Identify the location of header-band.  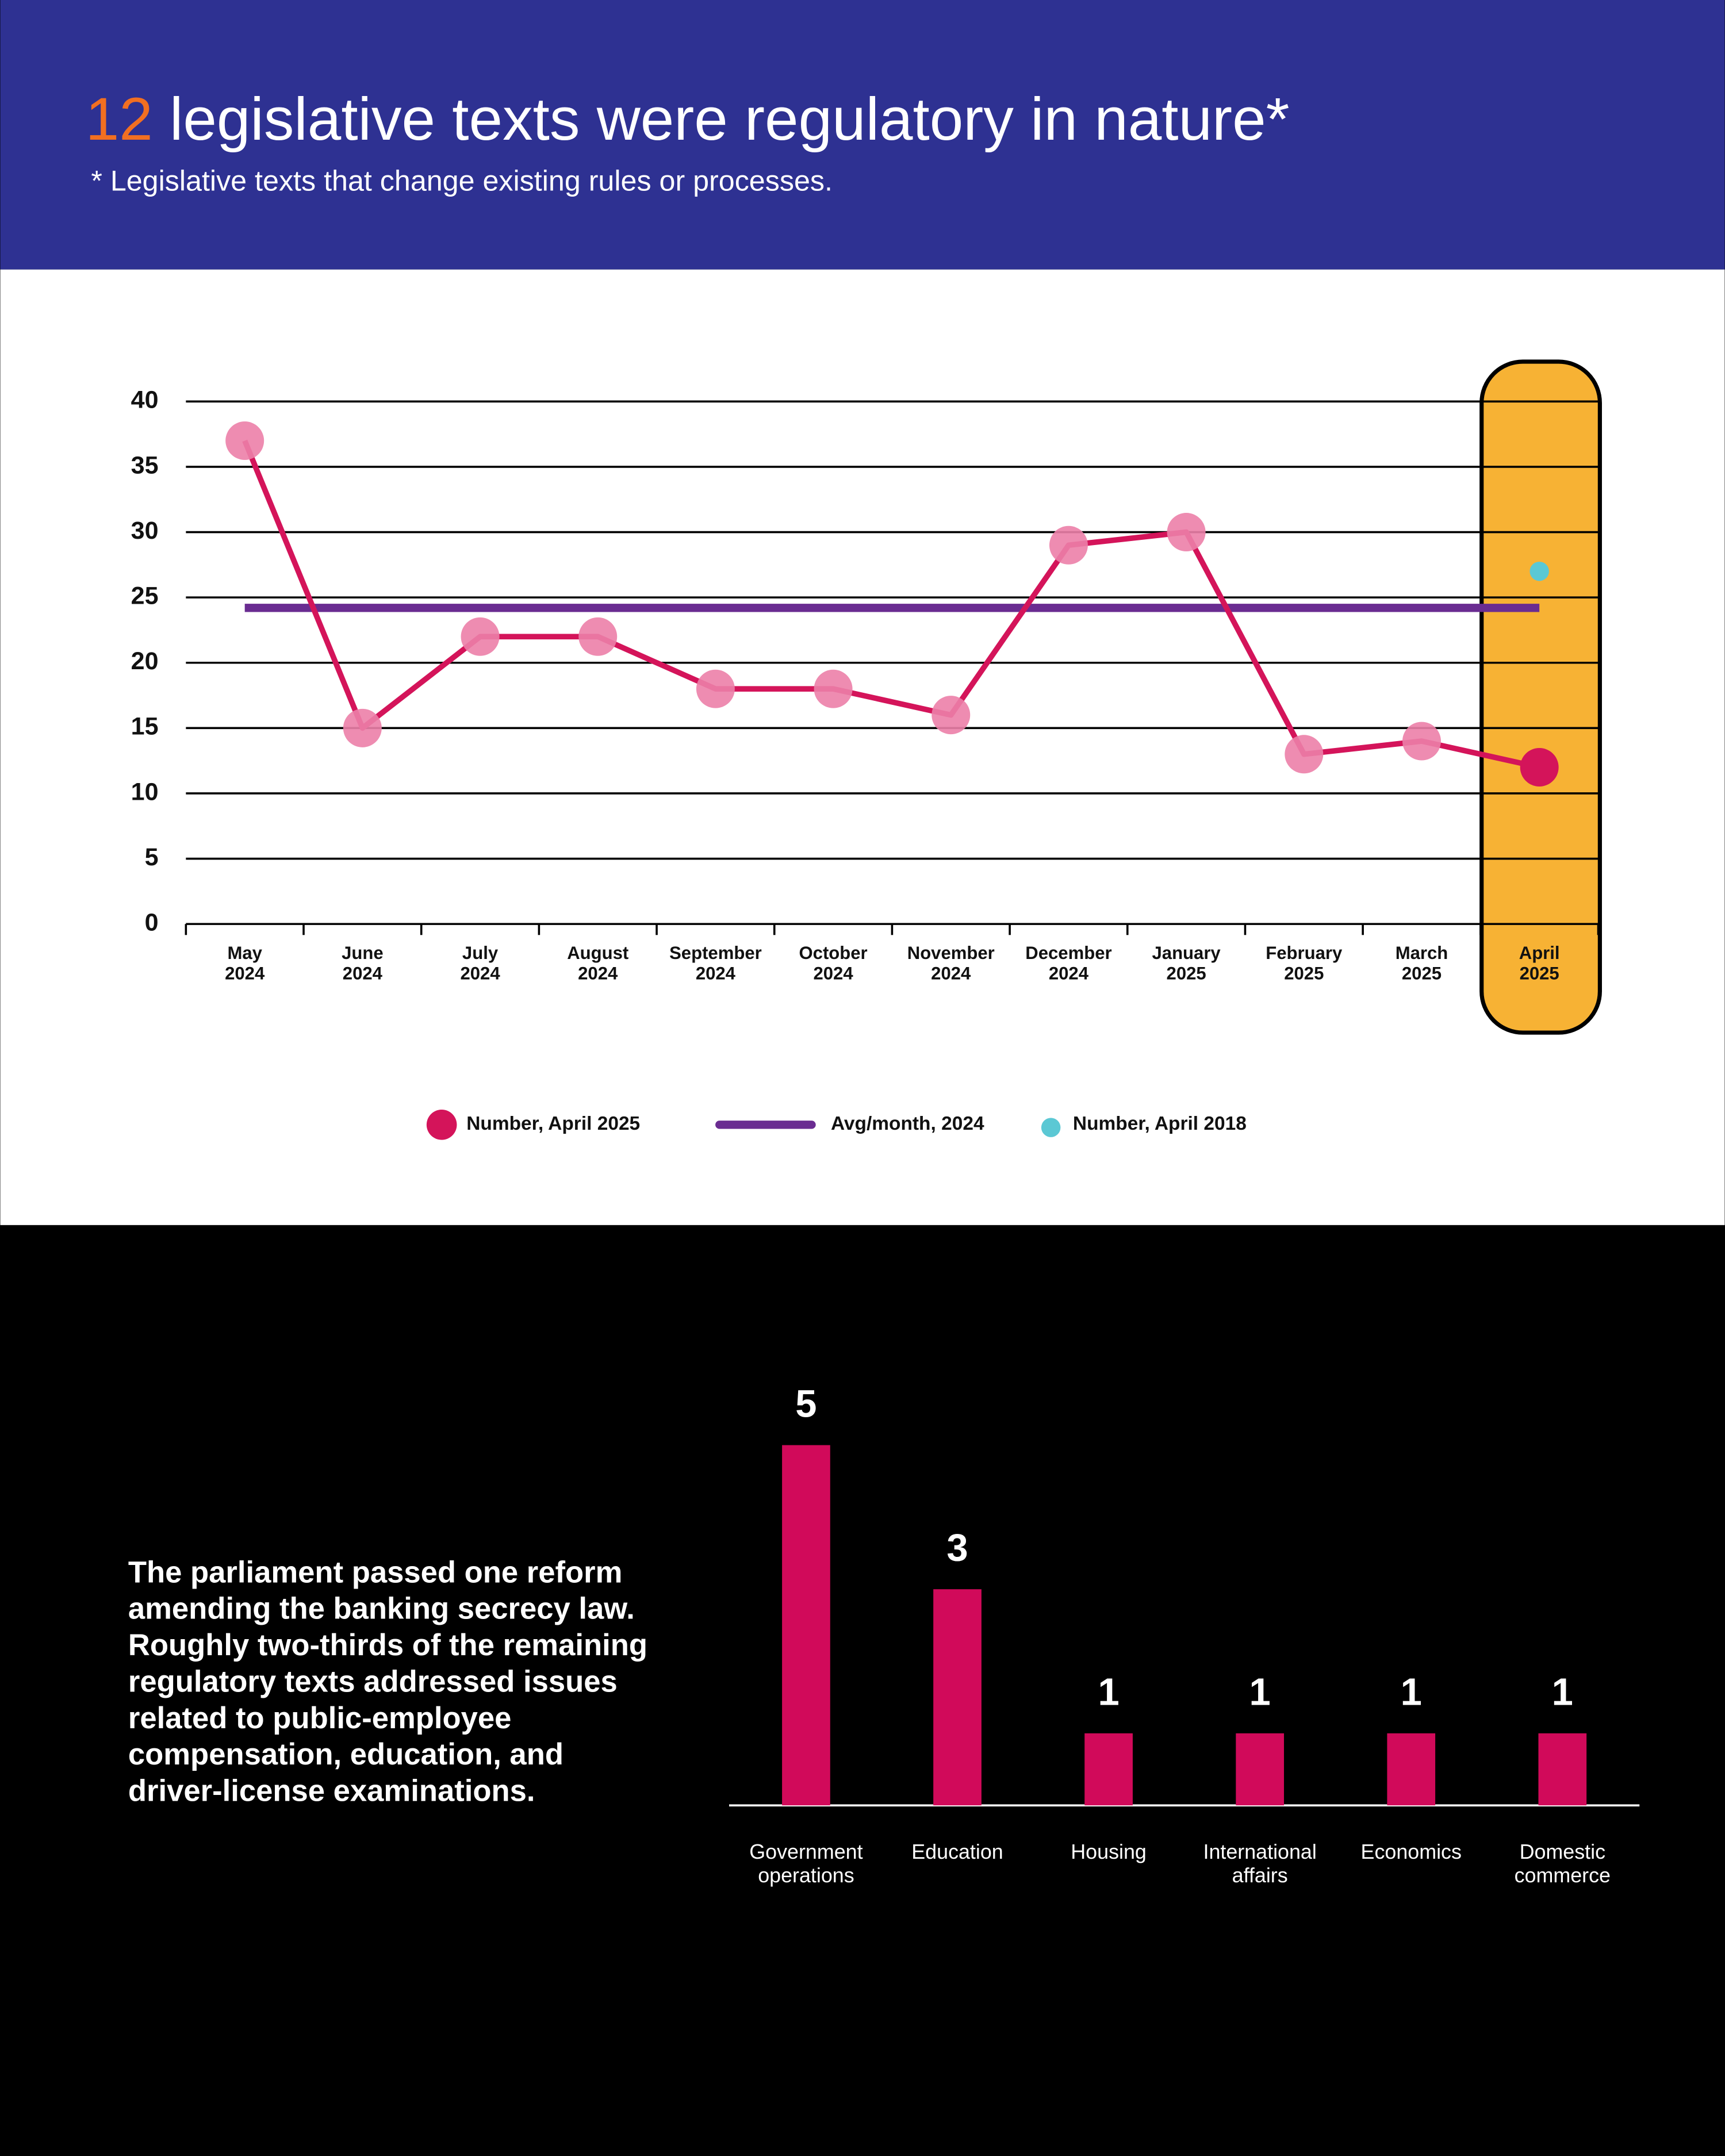
(862, 135).